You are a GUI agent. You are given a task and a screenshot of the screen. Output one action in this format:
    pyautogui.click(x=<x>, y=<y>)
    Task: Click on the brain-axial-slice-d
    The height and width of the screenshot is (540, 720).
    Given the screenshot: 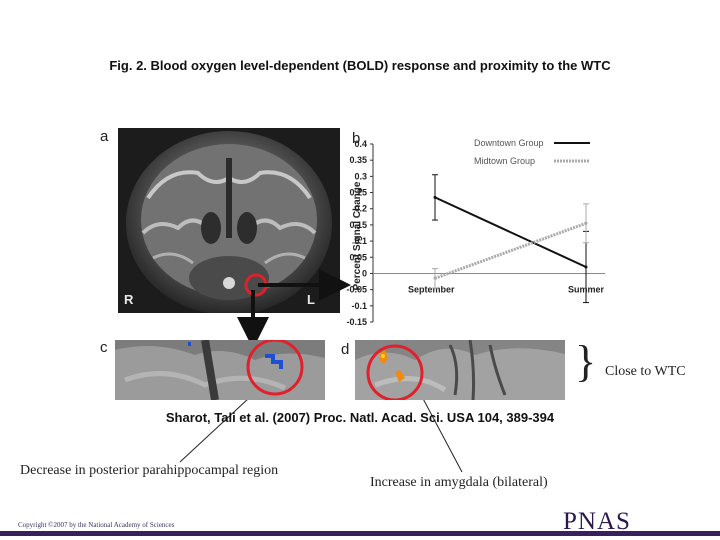 What is the action you would take?
    pyautogui.click(x=460, y=370)
    